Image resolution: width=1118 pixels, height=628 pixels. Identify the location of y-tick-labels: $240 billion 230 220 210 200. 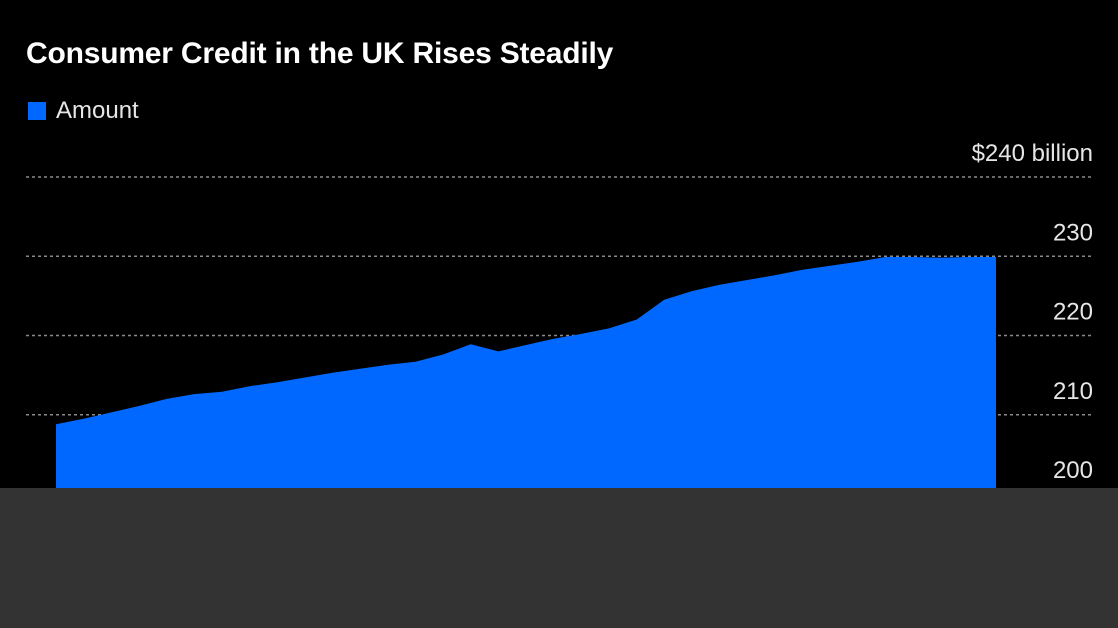
(1032, 312).